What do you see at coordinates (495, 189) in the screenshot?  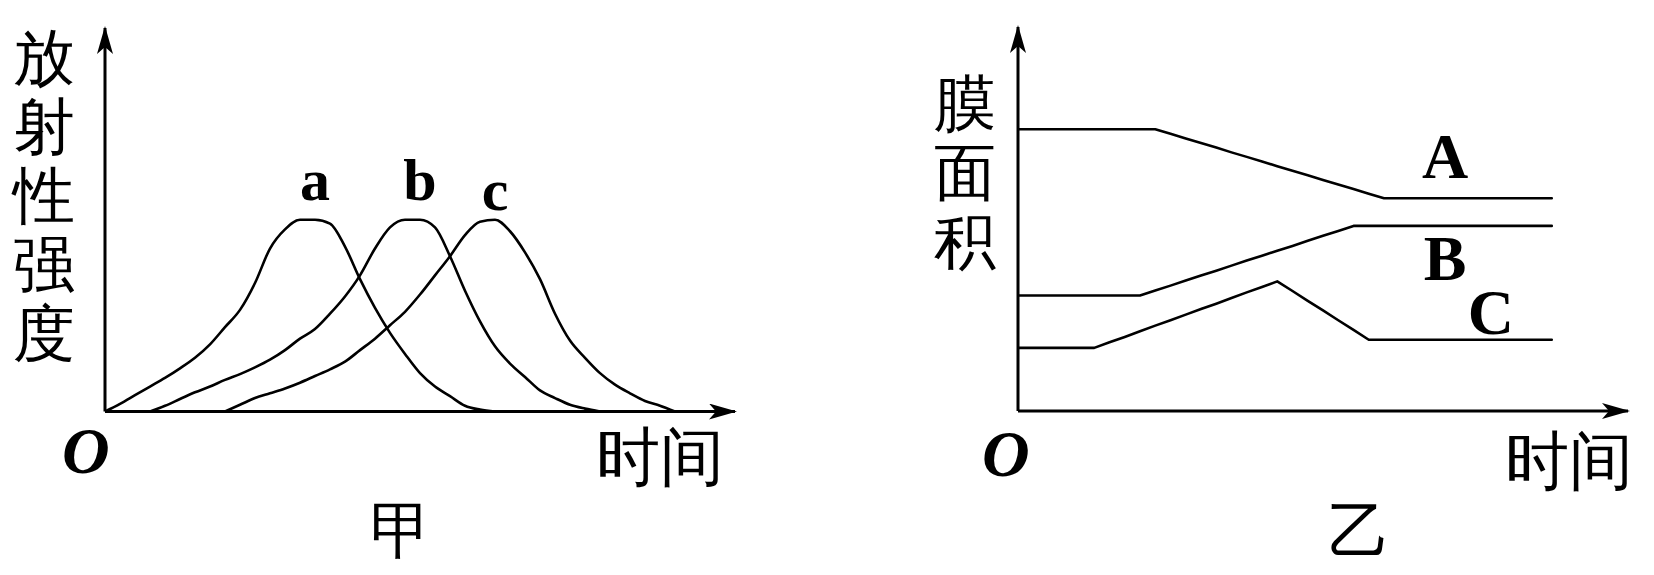 I see `series-label: c` at bounding box center [495, 189].